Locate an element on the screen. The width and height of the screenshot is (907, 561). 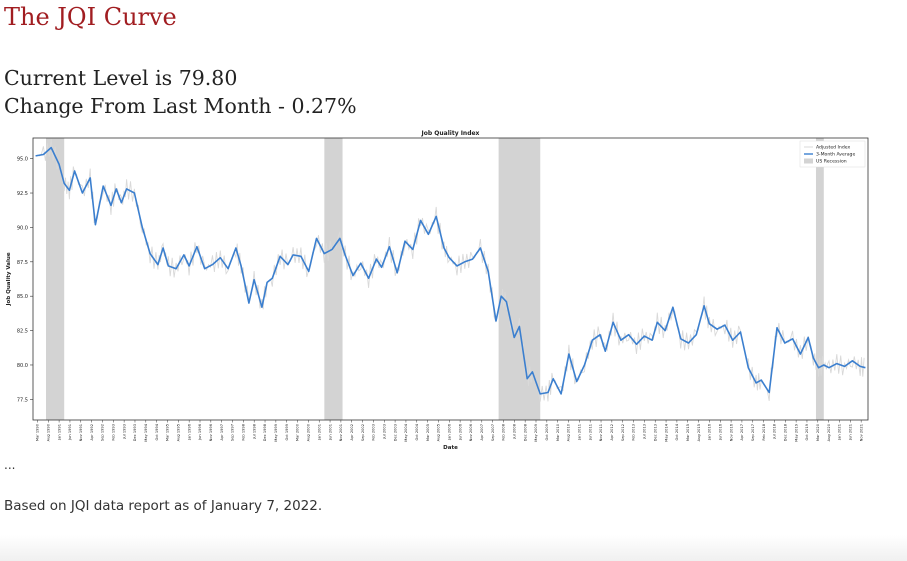
legend-label-1: Adjusted Index is located at coordinates (833, 148).